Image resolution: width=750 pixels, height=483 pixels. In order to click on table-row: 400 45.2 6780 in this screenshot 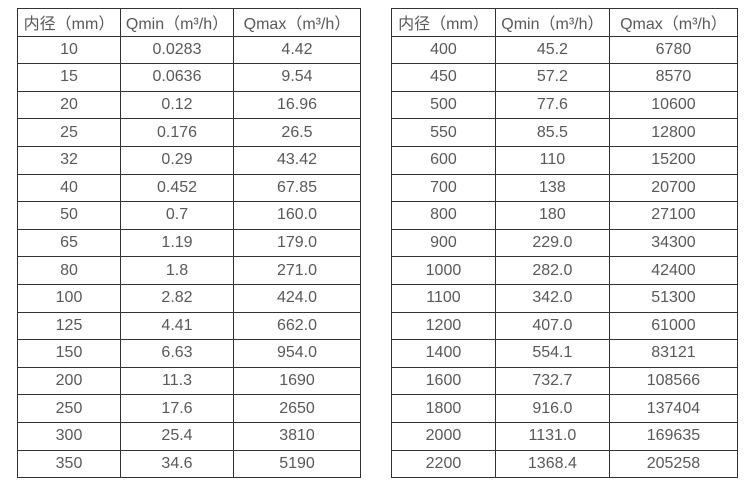, I will do `click(565, 50)`.